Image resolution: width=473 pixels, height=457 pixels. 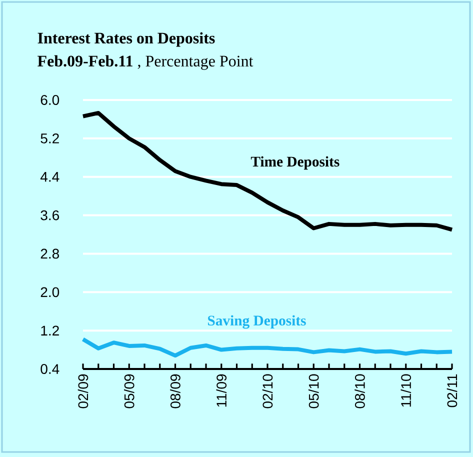 I want to click on y-tick-label: 0.4, so click(x=50, y=369).